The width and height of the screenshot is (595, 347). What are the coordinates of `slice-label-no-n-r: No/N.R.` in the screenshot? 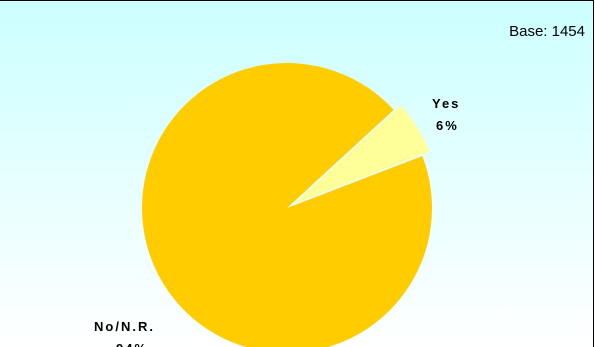 It's located at (124, 326).